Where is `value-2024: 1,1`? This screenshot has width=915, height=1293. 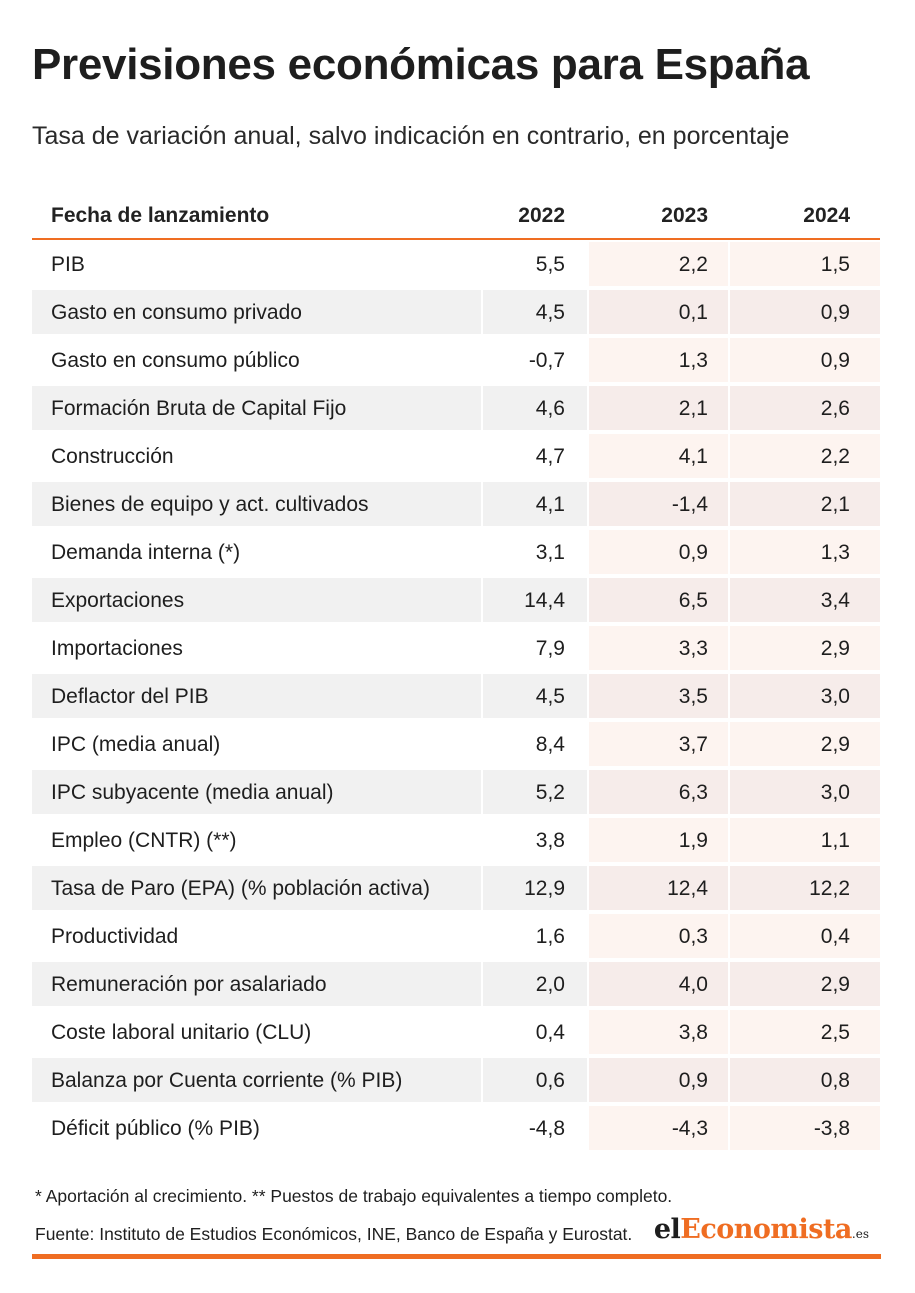
value-2024: 1,1 is located at coordinates (835, 840).